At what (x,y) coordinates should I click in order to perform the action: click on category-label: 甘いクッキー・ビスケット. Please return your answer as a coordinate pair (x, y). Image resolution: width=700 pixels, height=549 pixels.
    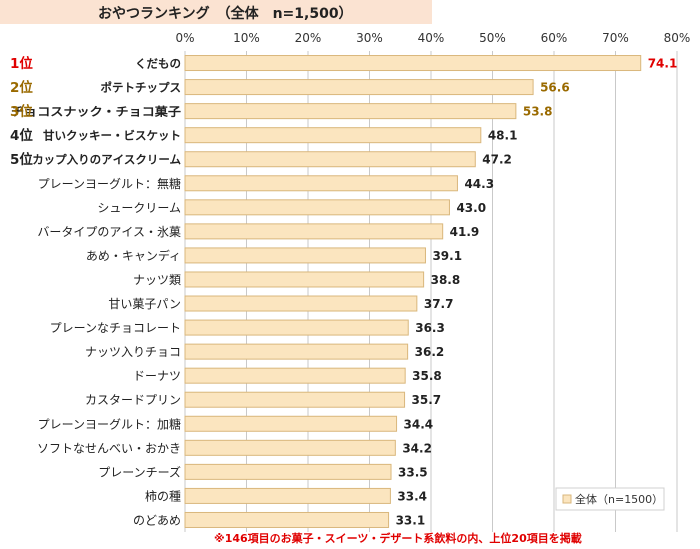
    Looking at the image, I should click on (112, 136).